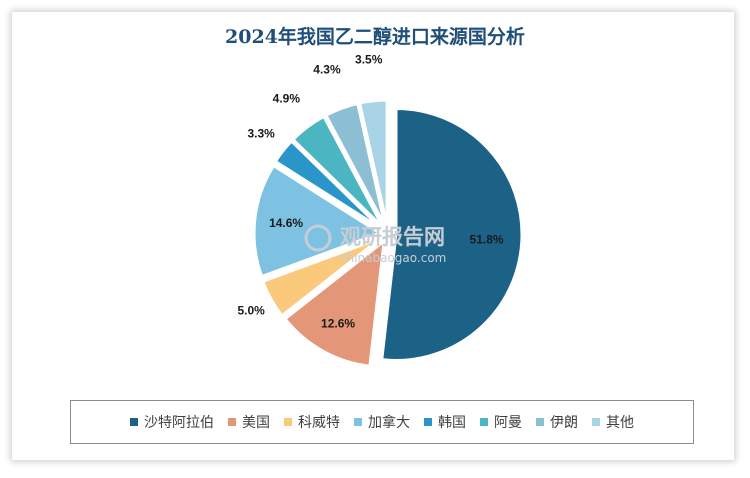 Image resolution: width=750 pixels, height=478 pixels. I want to click on legend-item: 其他, so click(613, 422).